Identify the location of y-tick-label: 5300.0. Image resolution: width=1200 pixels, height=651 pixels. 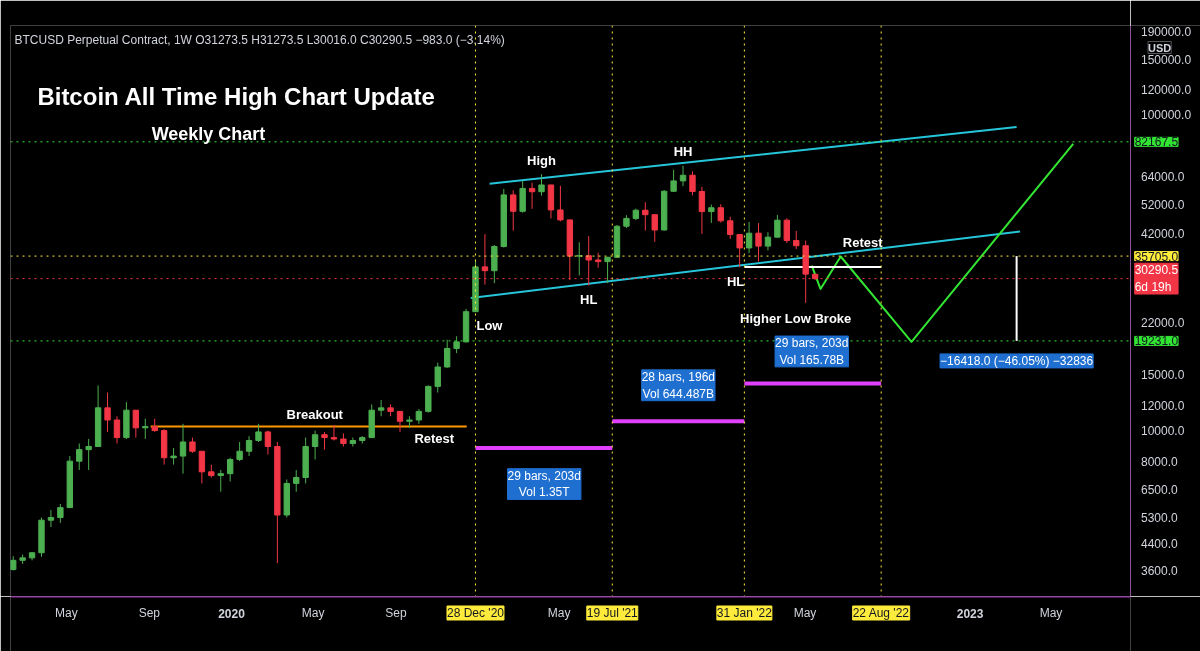
(1160, 518).